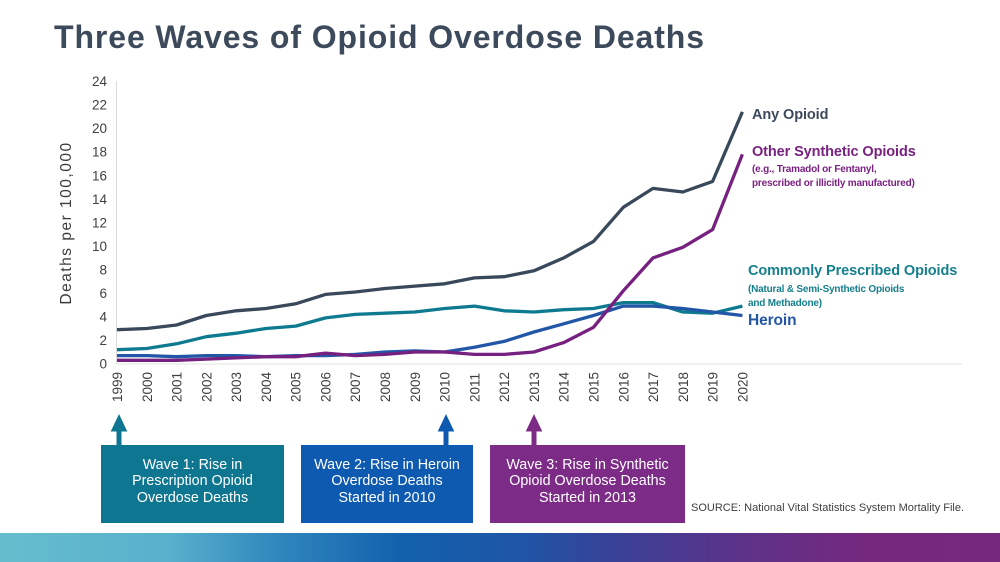  What do you see at coordinates (100, 81) in the screenshot?
I see `svg-text: 24` at bounding box center [100, 81].